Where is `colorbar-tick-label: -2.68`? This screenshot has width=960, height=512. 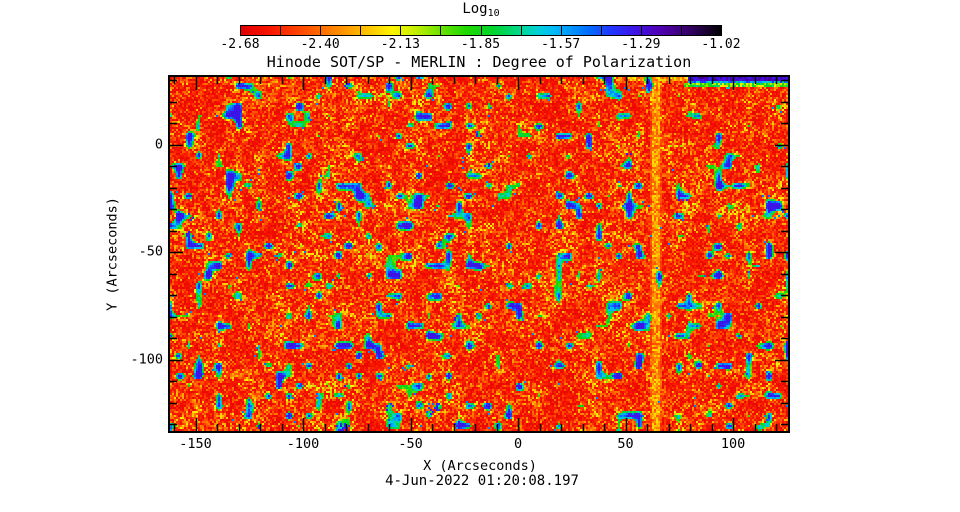 colorbar-tick-label: -2.68 is located at coordinates (240, 44).